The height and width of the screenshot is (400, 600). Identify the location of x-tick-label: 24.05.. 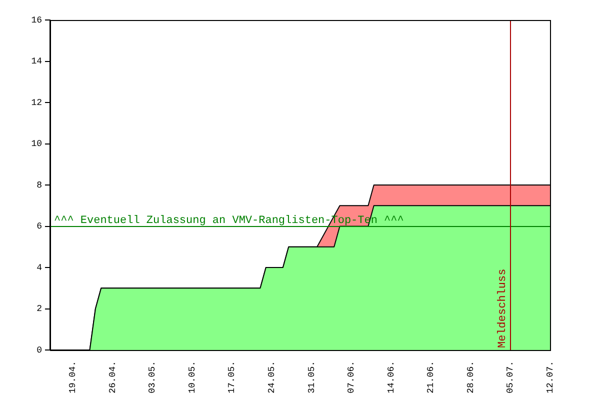
(271, 377).